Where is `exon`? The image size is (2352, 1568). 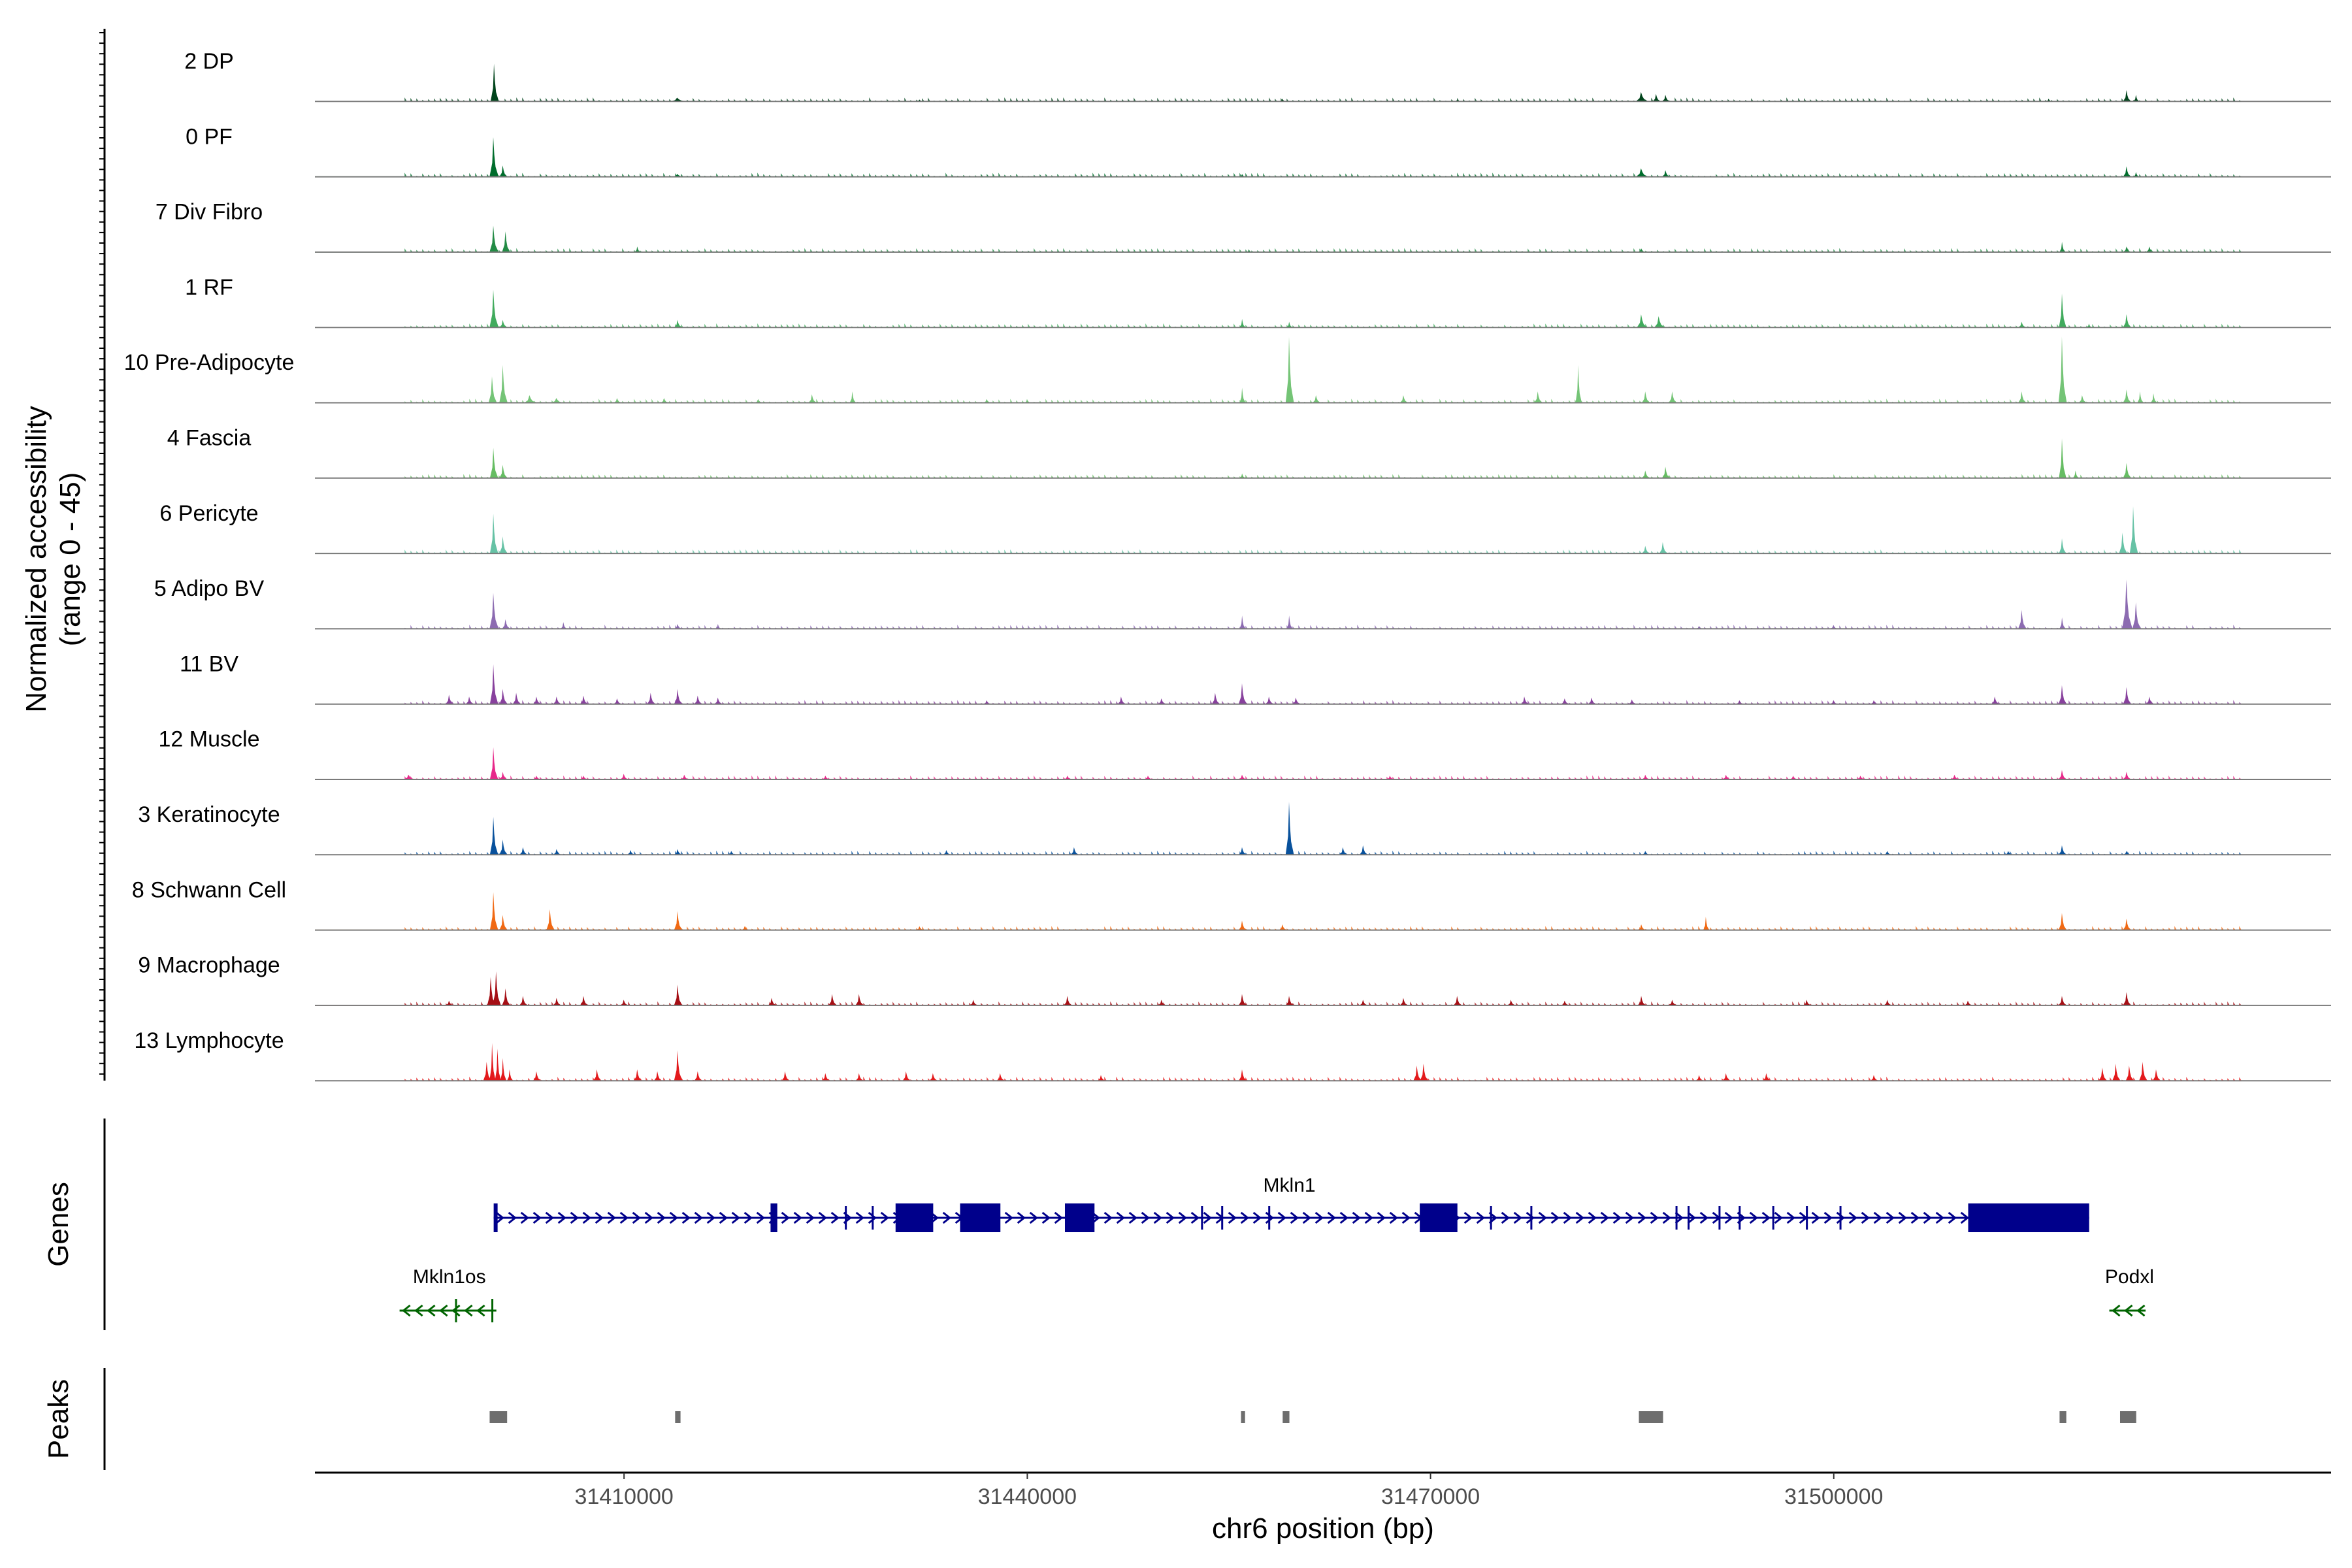 exon is located at coordinates (495, 1217).